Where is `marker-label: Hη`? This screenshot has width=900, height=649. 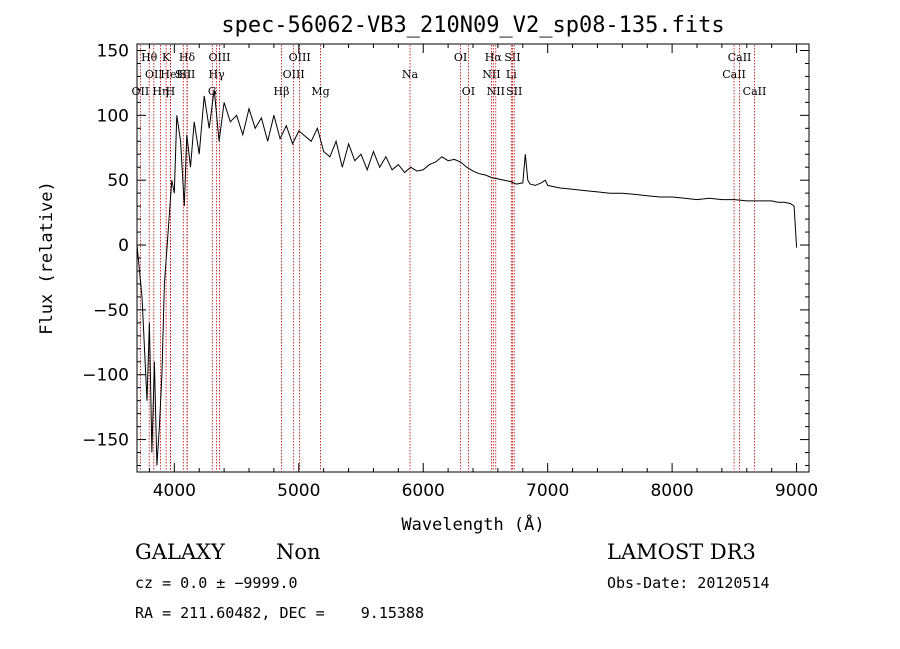 marker-label: Hη is located at coordinates (160, 91).